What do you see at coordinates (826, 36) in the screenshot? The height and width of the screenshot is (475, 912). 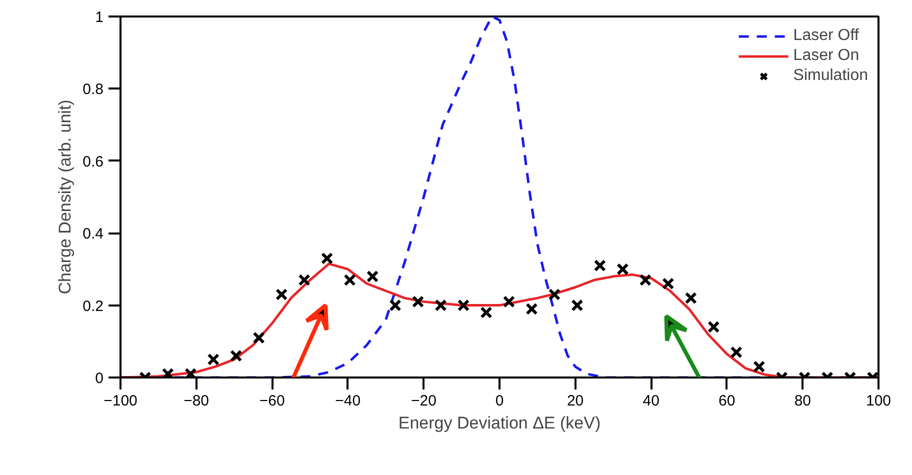 I see `legend-label: Laser Off` at bounding box center [826, 36].